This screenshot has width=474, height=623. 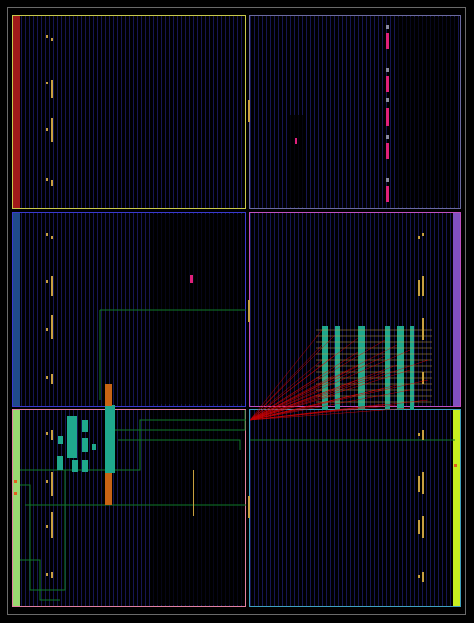 What do you see at coordinates (355, 309) in the screenshot?
I see `region-mid-right` at bounding box center [355, 309].